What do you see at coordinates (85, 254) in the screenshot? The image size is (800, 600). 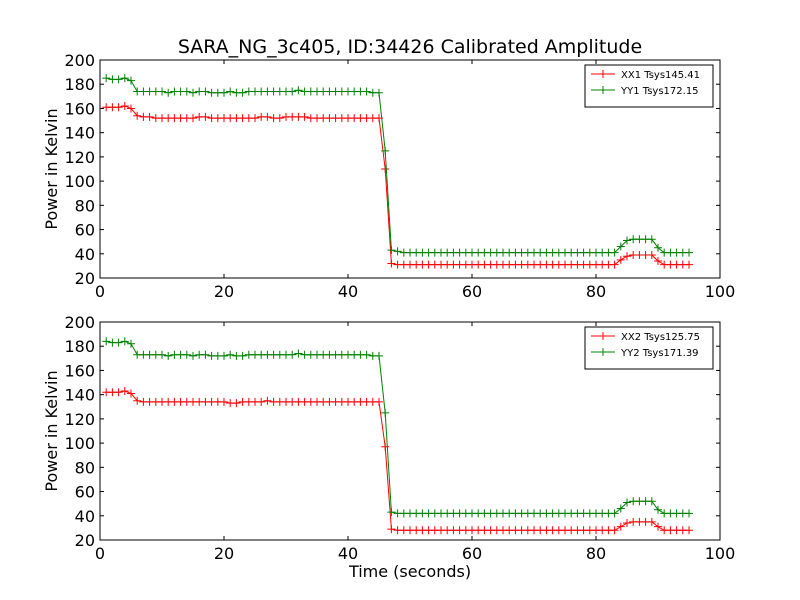 I see `y-tick-label: 40` at bounding box center [85, 254].